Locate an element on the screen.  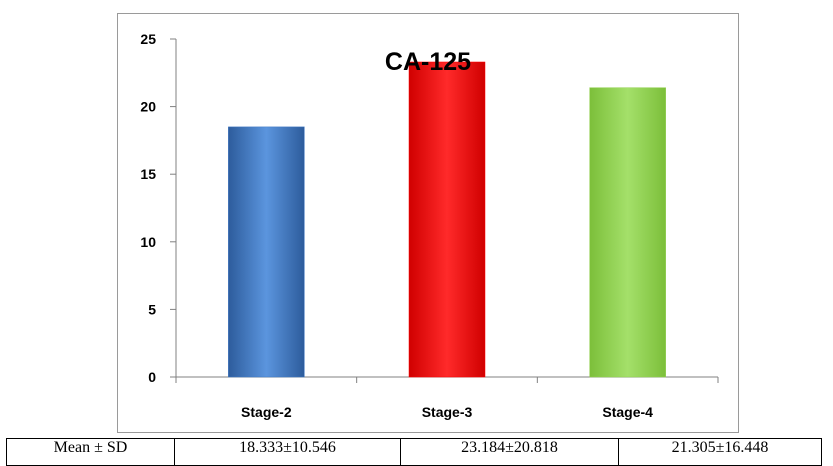
y-tick-label: 10 is located at coordinates (148, 242).